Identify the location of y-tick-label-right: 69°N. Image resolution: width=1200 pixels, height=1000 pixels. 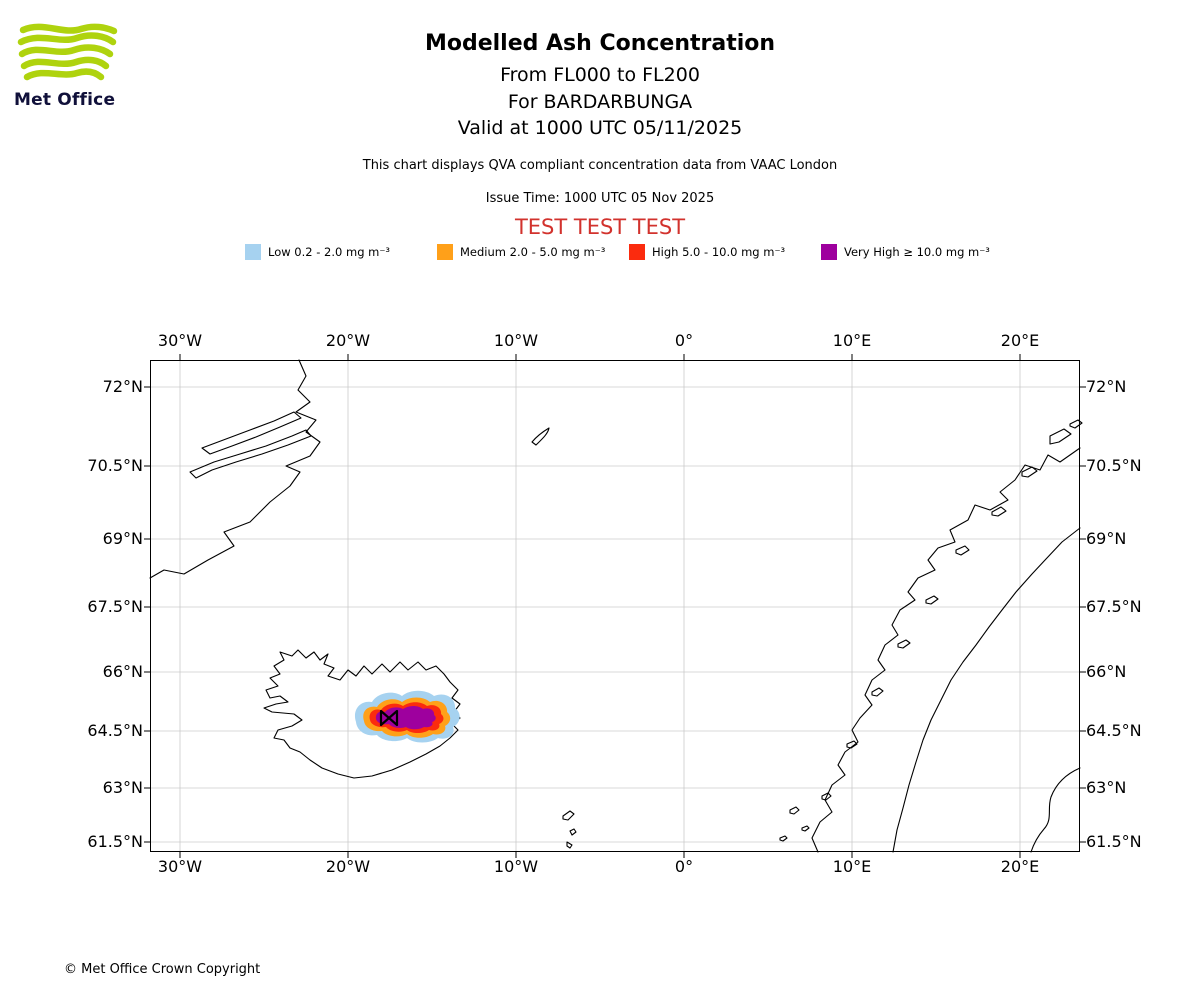
(1106, 538).